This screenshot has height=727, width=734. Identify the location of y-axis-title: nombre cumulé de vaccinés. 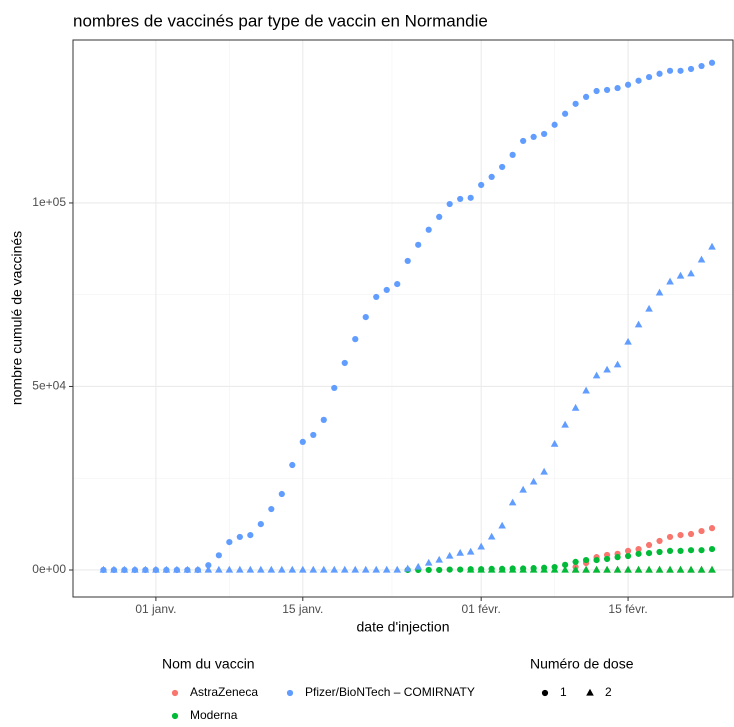
(17, 318).